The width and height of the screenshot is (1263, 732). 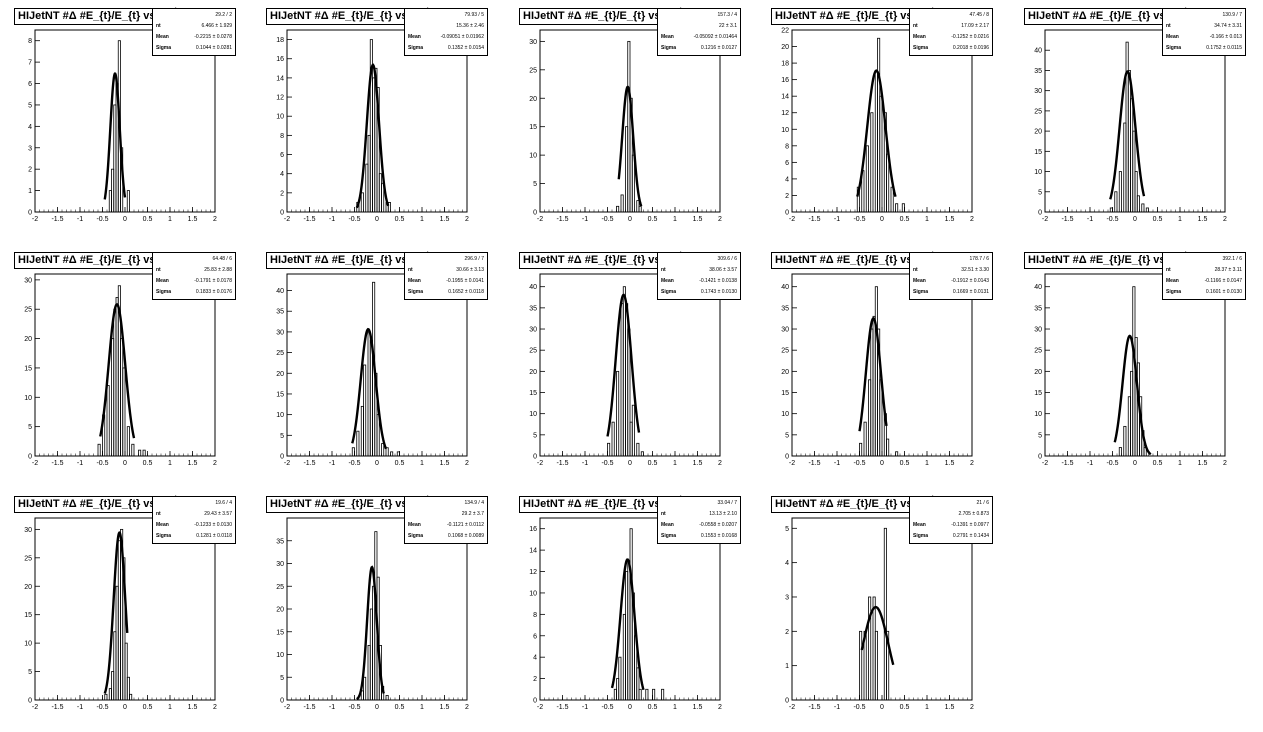 I want to click on fit-stats-row: 19.6 / 4, so click(x=194, y=502).